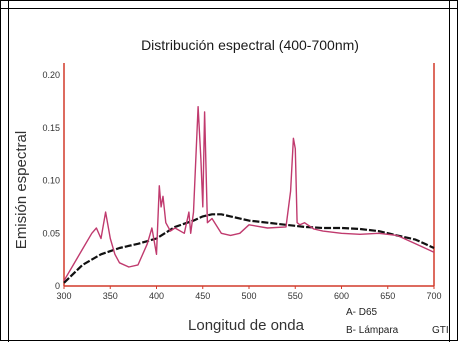  What do you see at coordinates (51, 181) in the screenshot?
I see `y-tick-label: 0.10` at bounding box center [51, 181].